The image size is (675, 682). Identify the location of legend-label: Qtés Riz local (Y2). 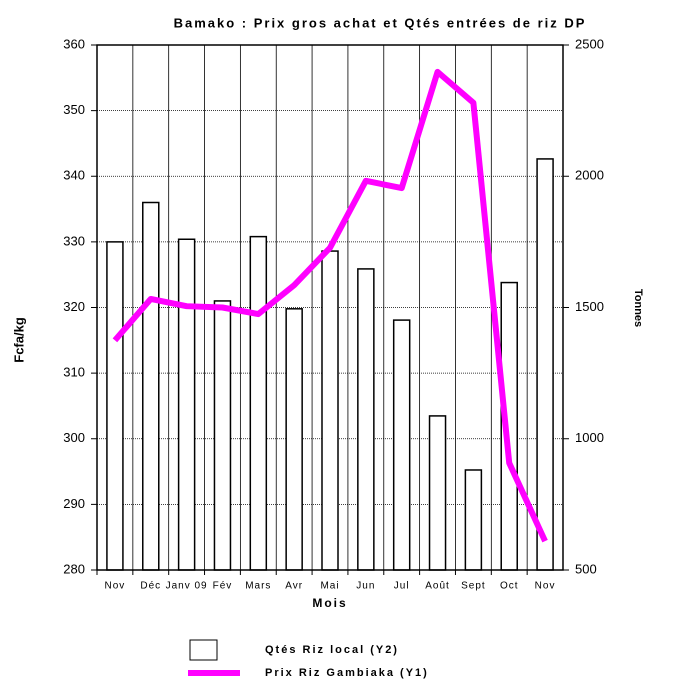
(332, 650).